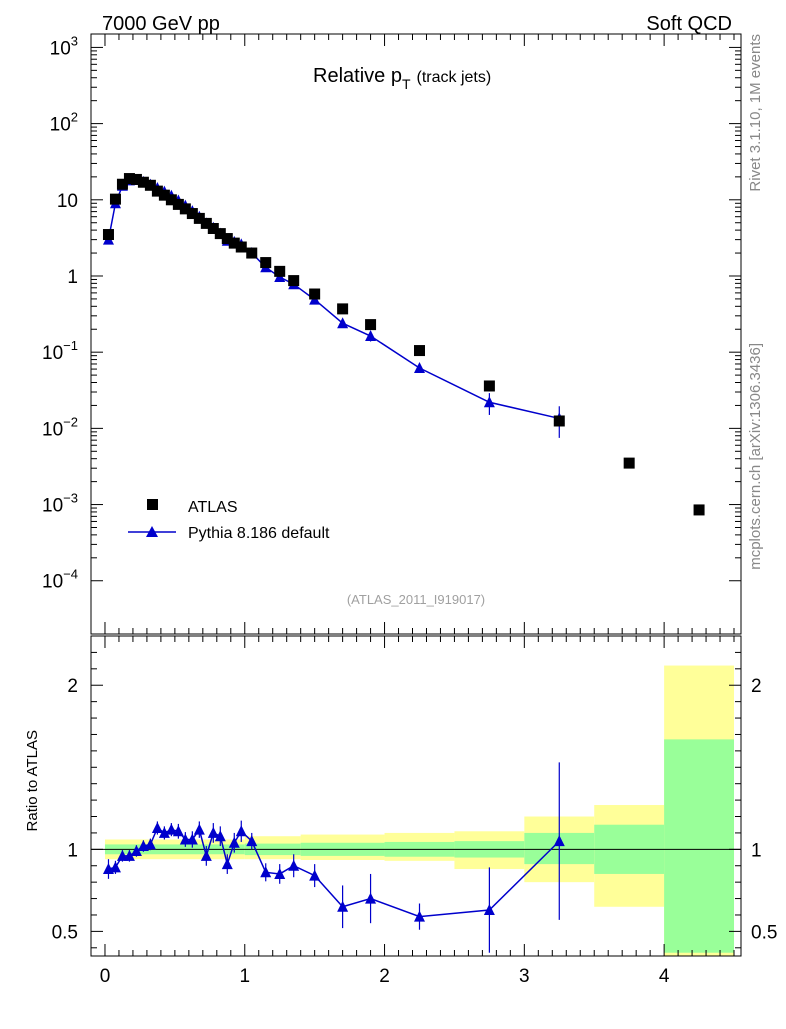 Image resolution: width=786 pixels, height=1029 pixels. I want to click on ratio-y-tick-label-left: 1, so click(72, 850).